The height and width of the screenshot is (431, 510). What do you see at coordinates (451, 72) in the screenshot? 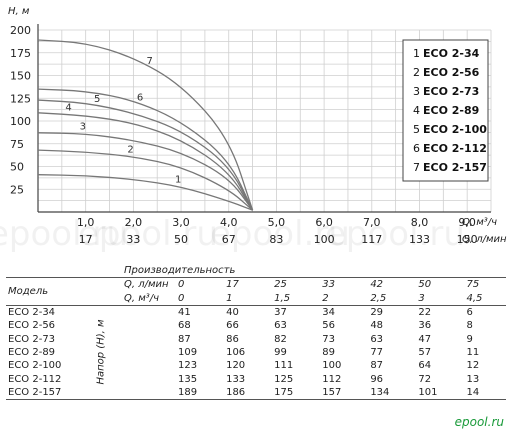
I see `legend-entry: ECO 2-56` at bounding box center [451, 72].